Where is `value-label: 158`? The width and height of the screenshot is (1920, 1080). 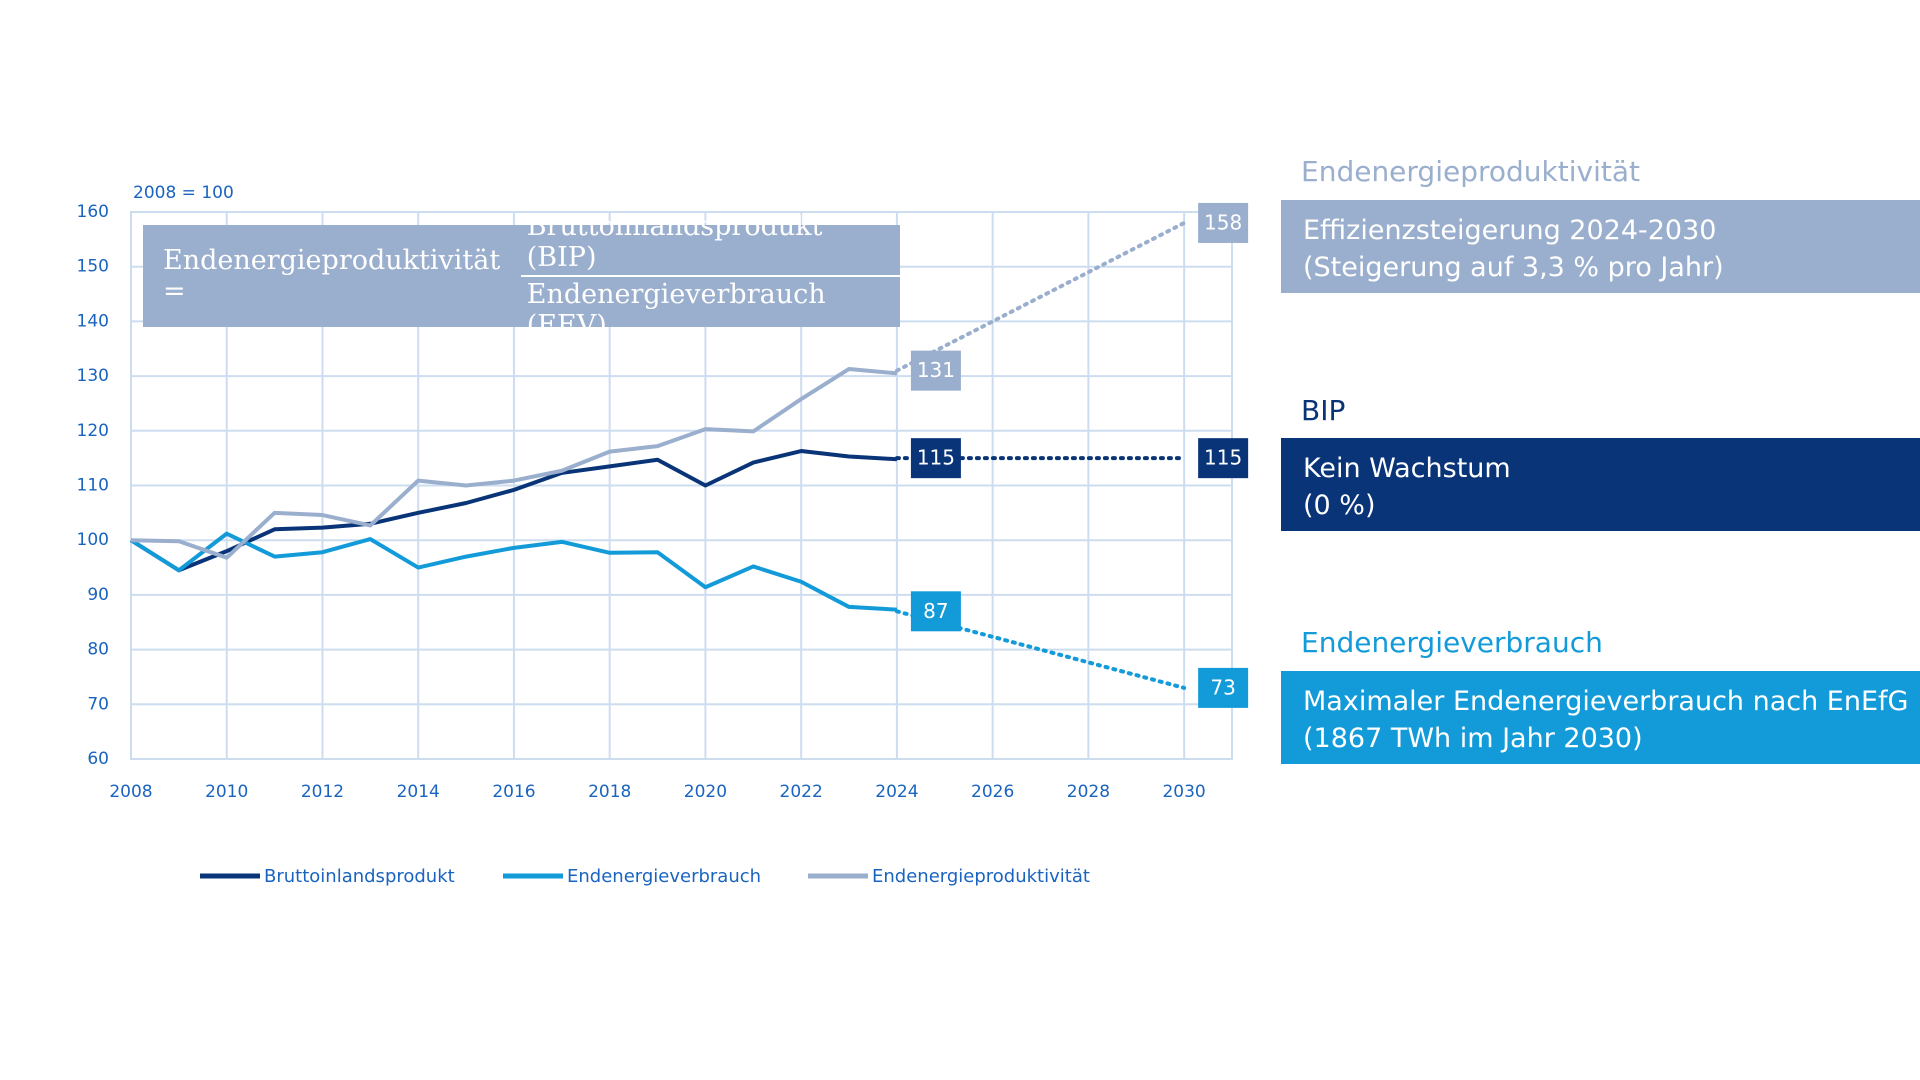
value-label: 158 is located at coordinates (1223, 222).